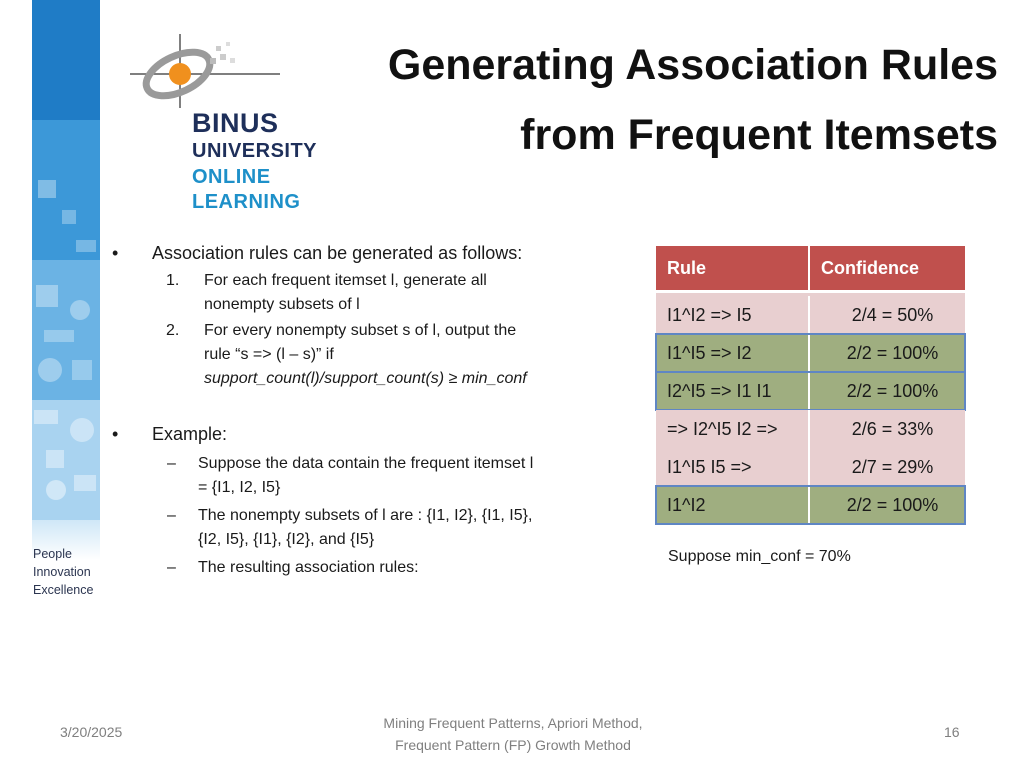 The height and width of the screenshot is (768, 1024). Describe the element at coordinates (733, 315) in the screenshot. I see `rule-cell: I1^I2 => I5` at that location.